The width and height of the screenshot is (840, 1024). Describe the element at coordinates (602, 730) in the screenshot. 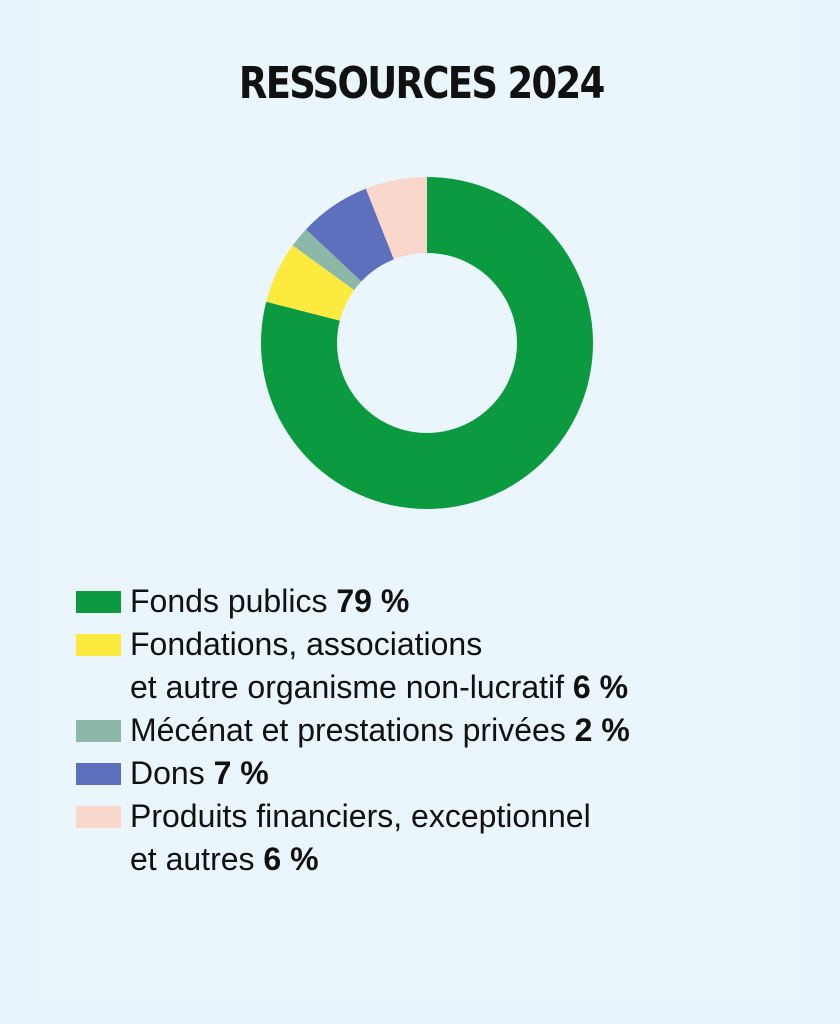

I see `legend-value: 2 %` at that location.